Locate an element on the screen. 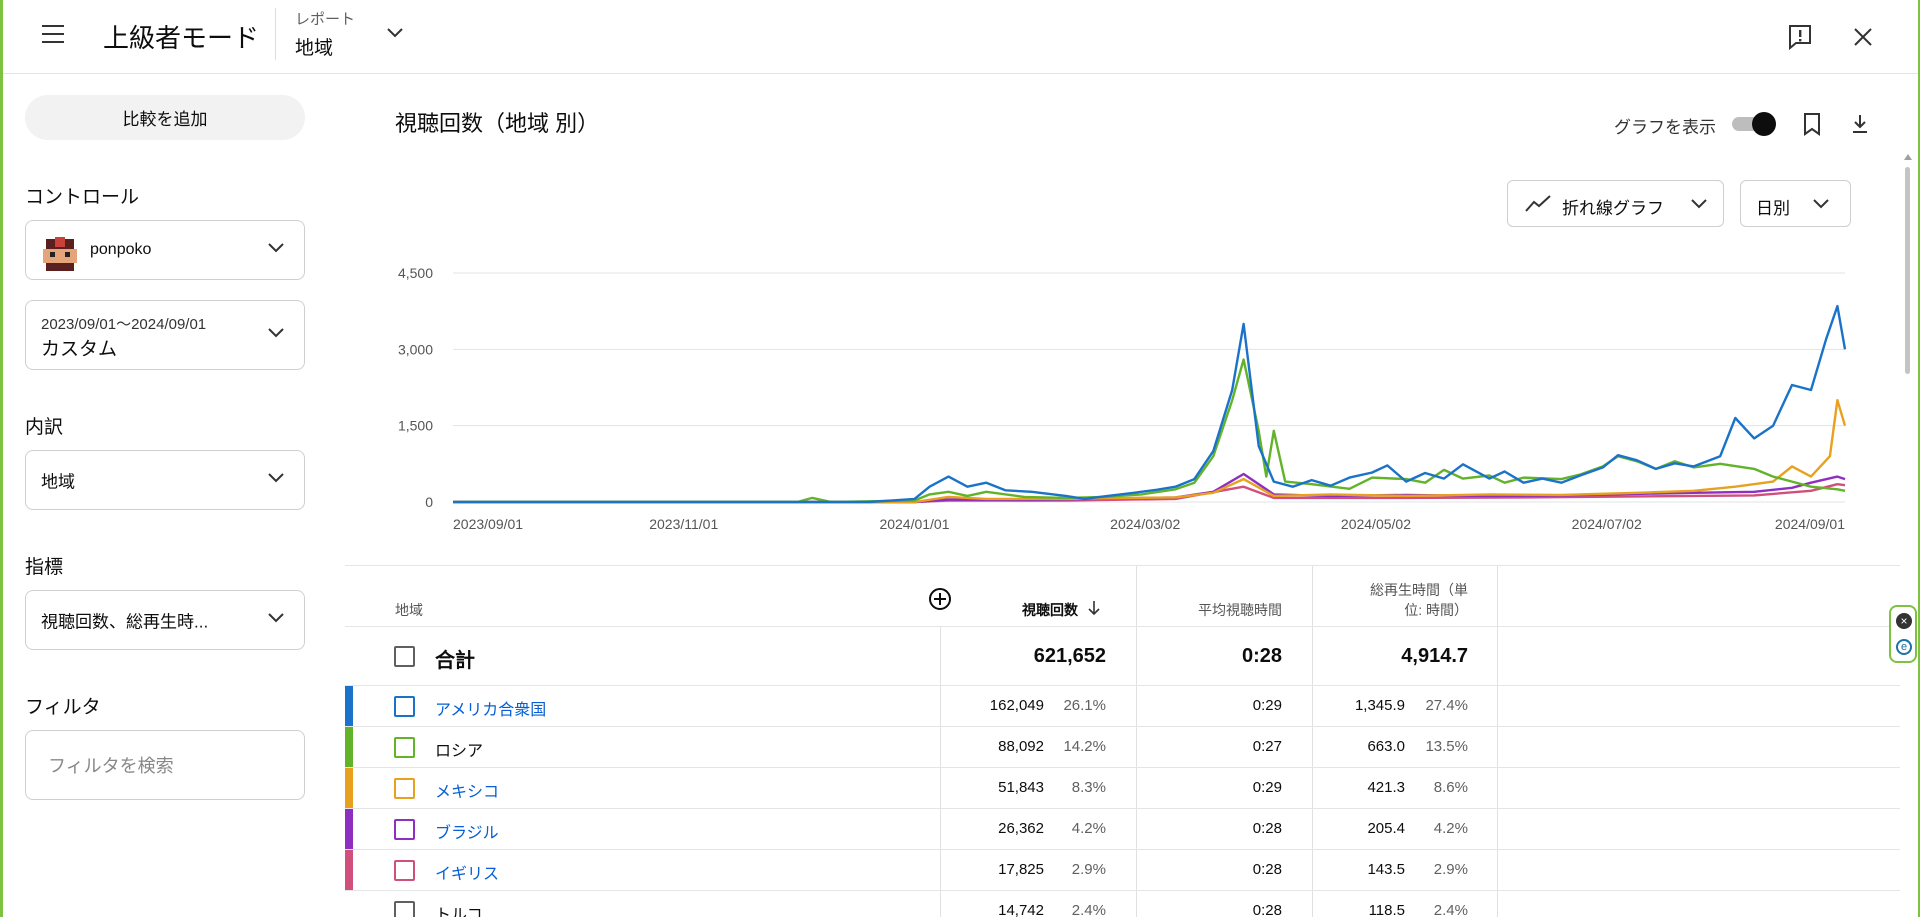 The image size is (1920, 917). column-header-watch-time-unit: 位: 時間） is located at coordinates (1436, 610).